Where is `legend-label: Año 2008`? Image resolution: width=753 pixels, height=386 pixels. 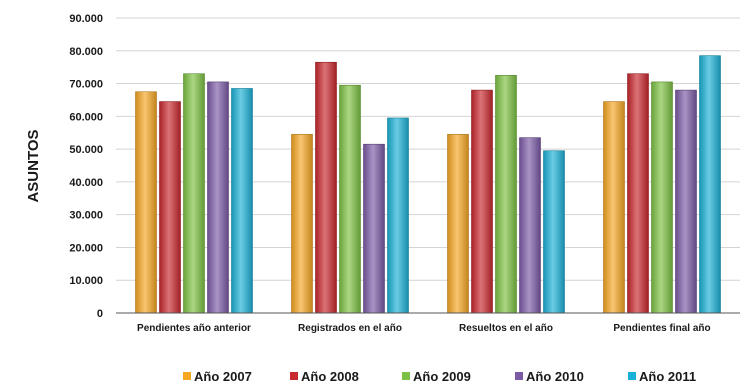 legend-label: Año 2008 is located at coordinates (330, 376).